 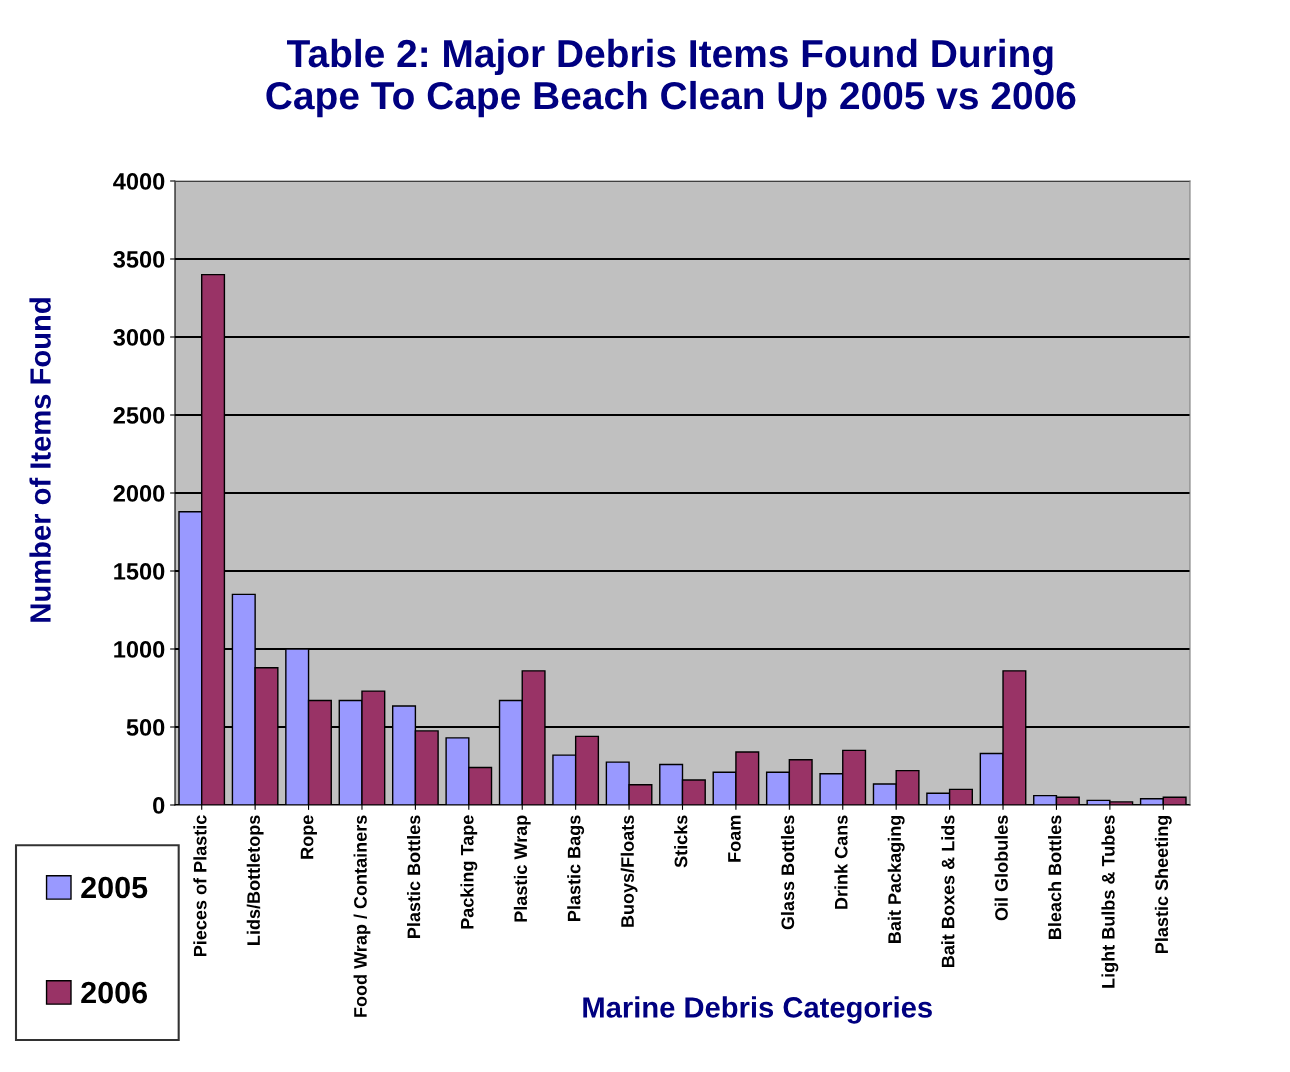 I want to click on legend-label: 2006, so click(x=114, y=992).